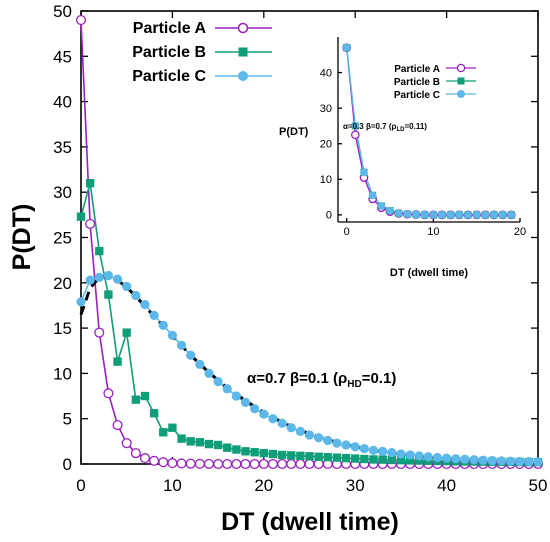  What do you see at coordinates (520, 232) in the screenshot?
I see `inset-x-tick-label: 20` at bounding box center [520, 232].